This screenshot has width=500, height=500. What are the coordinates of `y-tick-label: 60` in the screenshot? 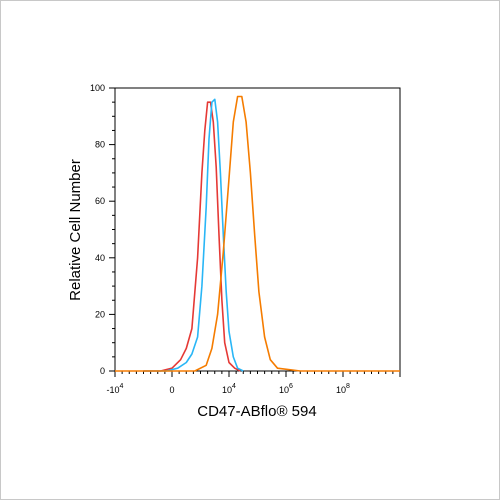 It's located at (100, 201).